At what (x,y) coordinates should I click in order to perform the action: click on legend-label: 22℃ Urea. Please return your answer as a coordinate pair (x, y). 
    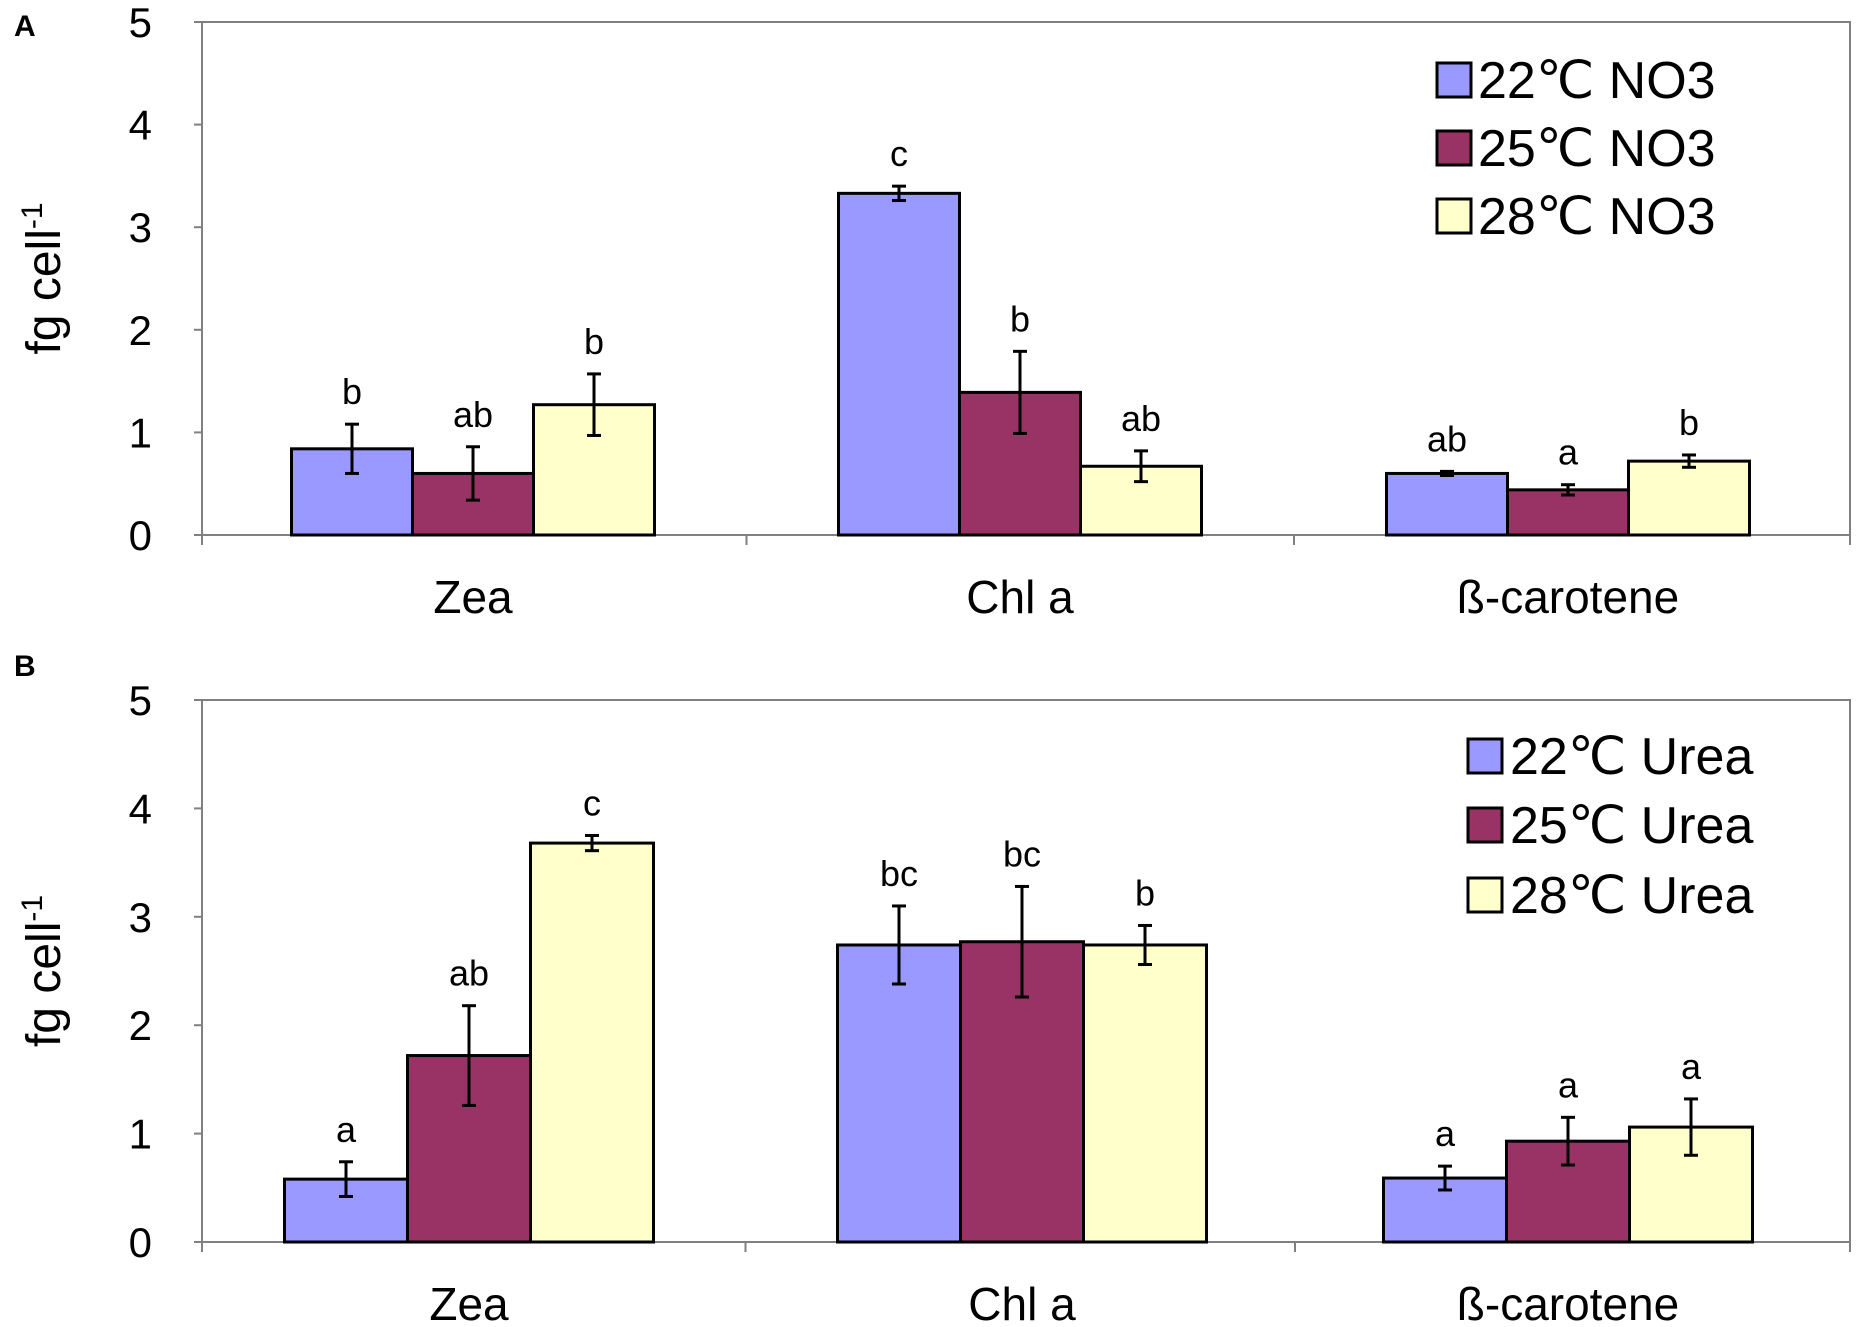
    Looking at the image, I should click on (1631, 757).